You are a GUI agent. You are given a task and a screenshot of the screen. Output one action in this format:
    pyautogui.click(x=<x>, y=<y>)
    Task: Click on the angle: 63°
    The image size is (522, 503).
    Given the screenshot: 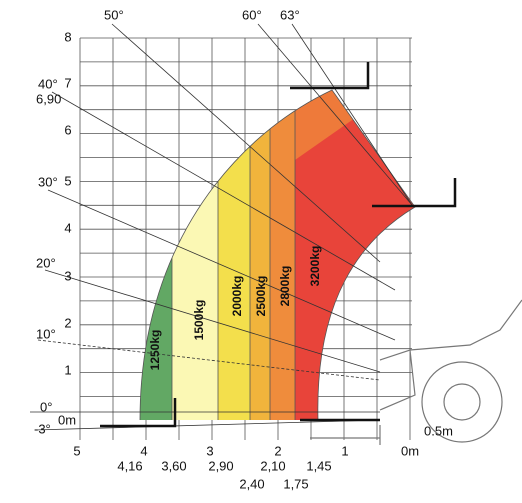 What is the action you would take?
    pyautogui.click(x=290, y=14)
    